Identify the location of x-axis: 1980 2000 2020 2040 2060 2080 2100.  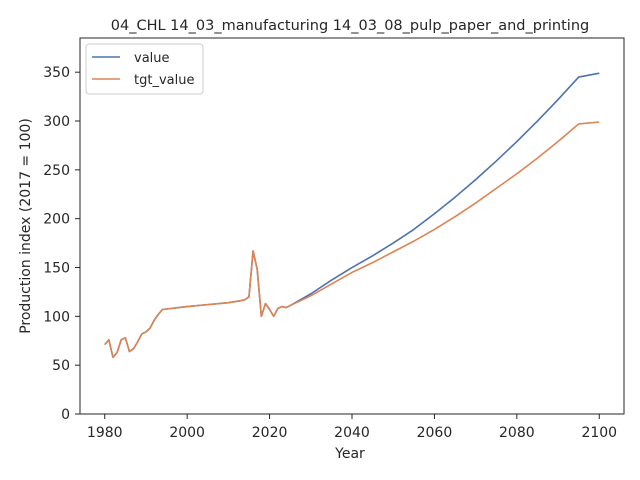
(352, 427).